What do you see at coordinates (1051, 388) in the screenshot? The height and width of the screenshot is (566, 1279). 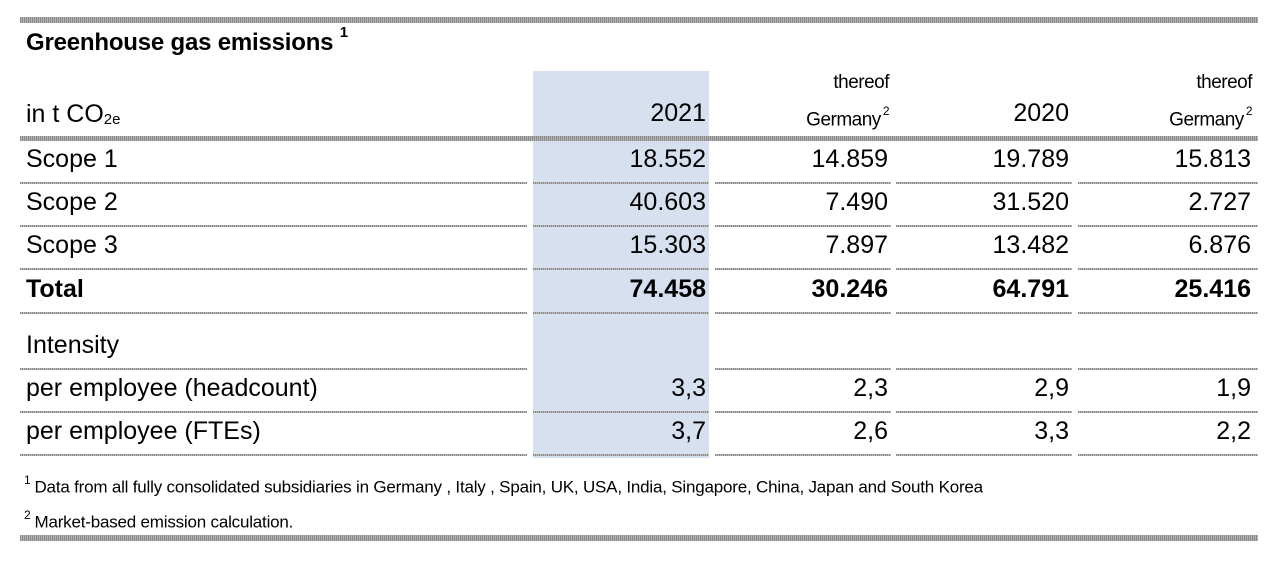 I see `cell-2020: 2,9` at bounding box center [1051, 388].